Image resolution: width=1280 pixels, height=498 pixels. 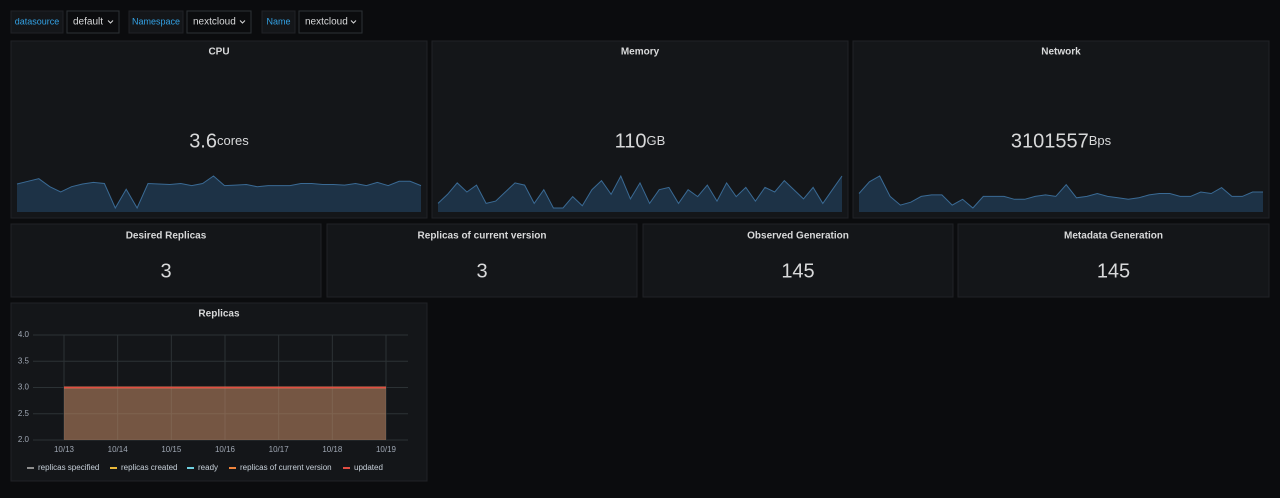 I want to click on variable-label: Name, so click(x=278, y=21).